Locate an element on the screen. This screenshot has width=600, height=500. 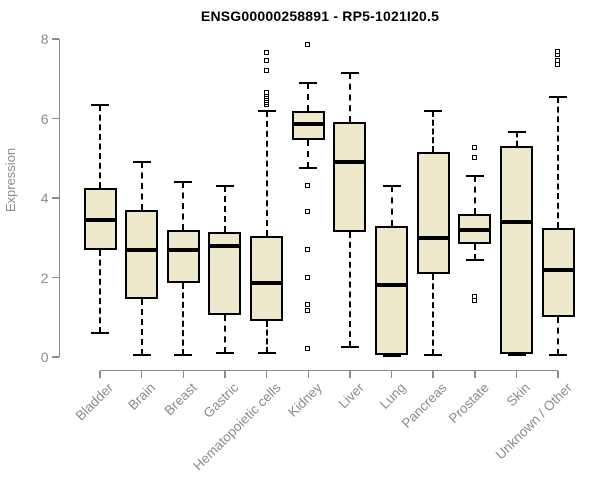
box-lung is located at coordinates (392, 290).